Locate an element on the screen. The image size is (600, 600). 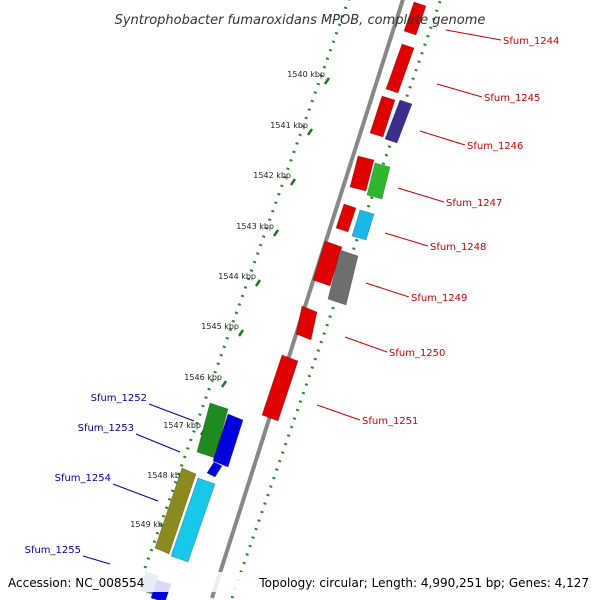
gene-label: Sfum_1254 is located at coordinates (83, 478).